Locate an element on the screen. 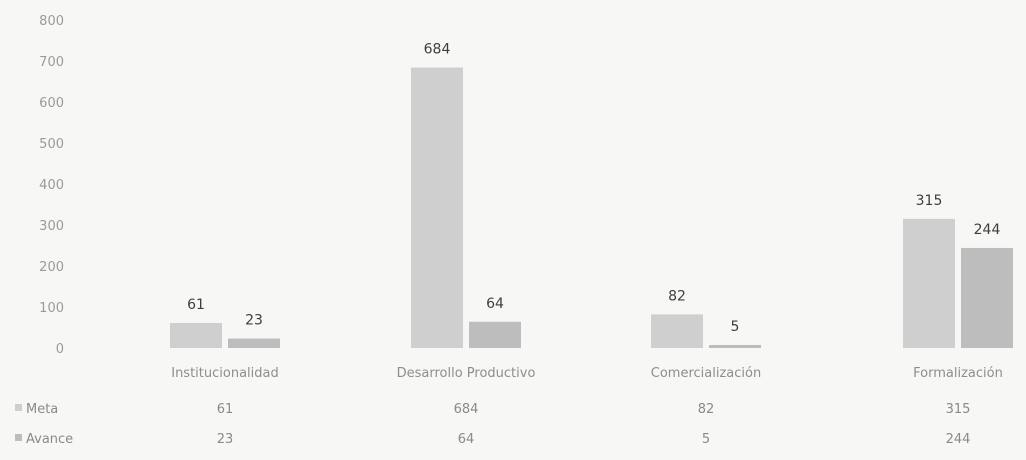 The width and height of the screenshot is (1026, 460). y-tick-label: 100 is located at coordinates (51, 308).